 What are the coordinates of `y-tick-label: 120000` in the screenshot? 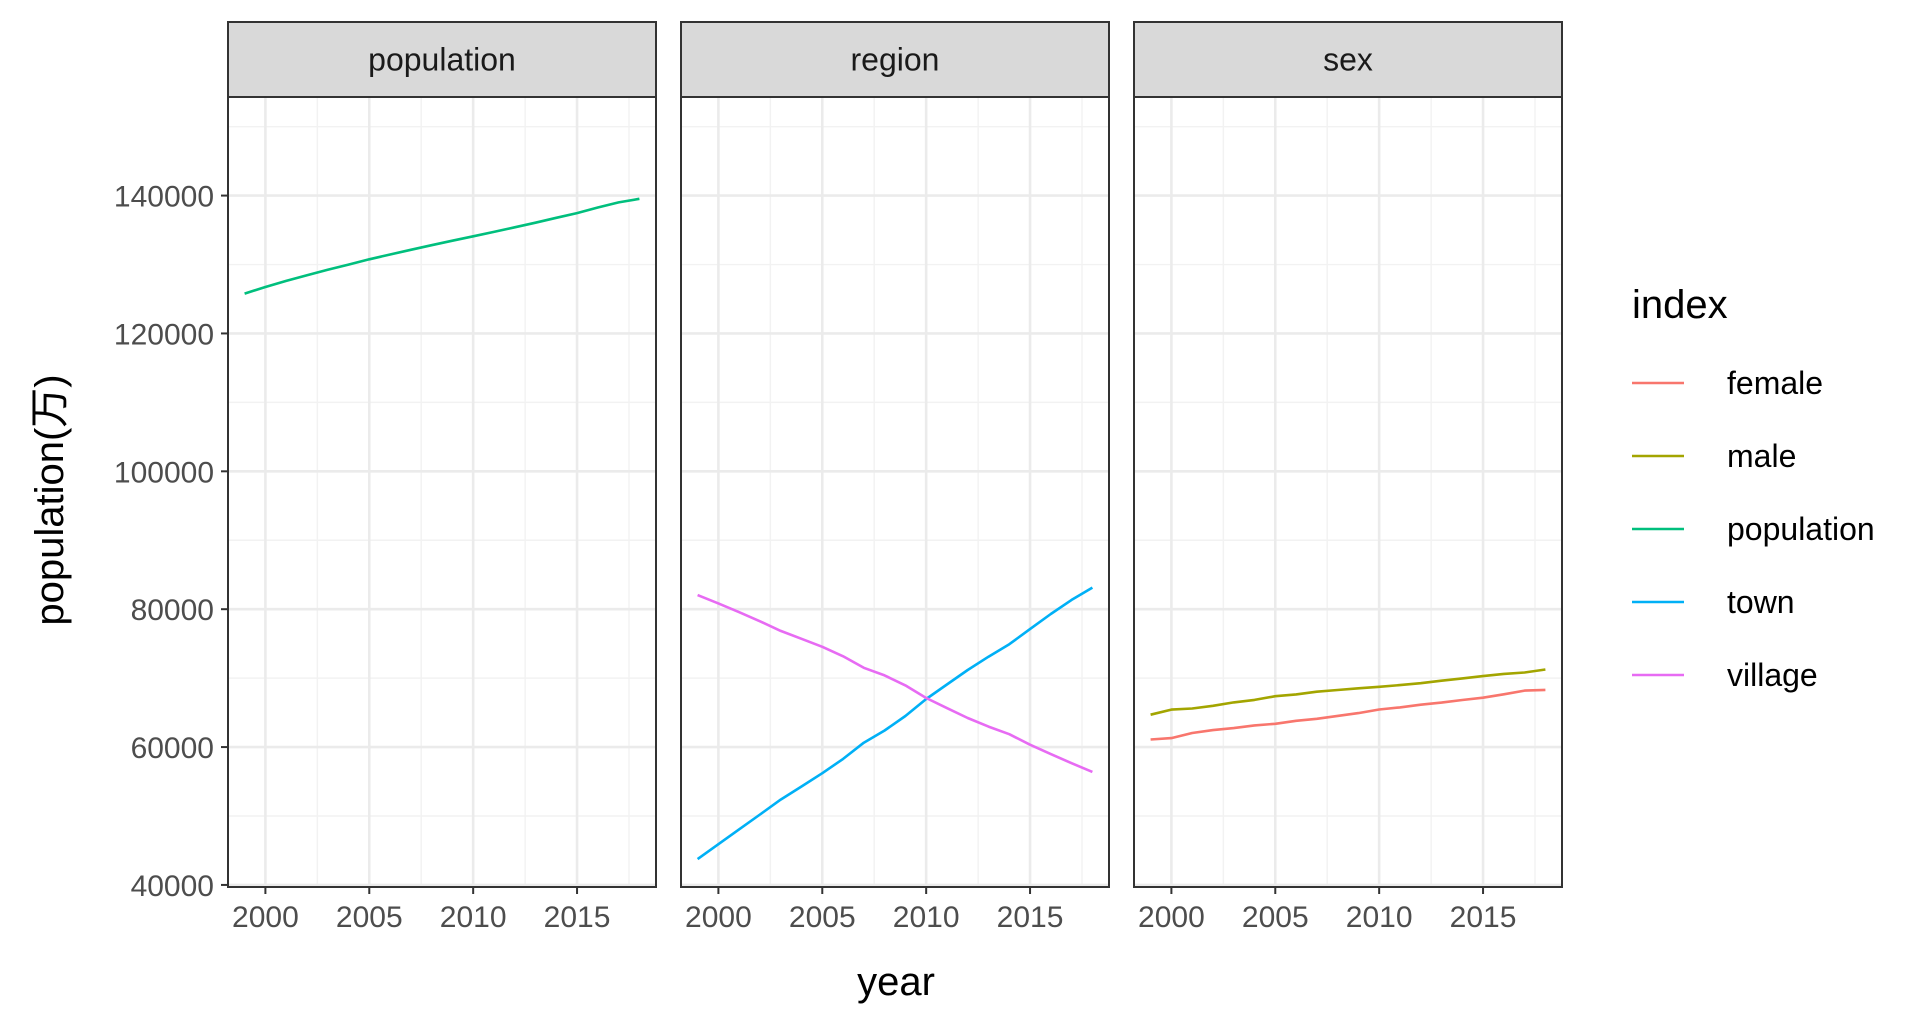 It's located at (164, 334).